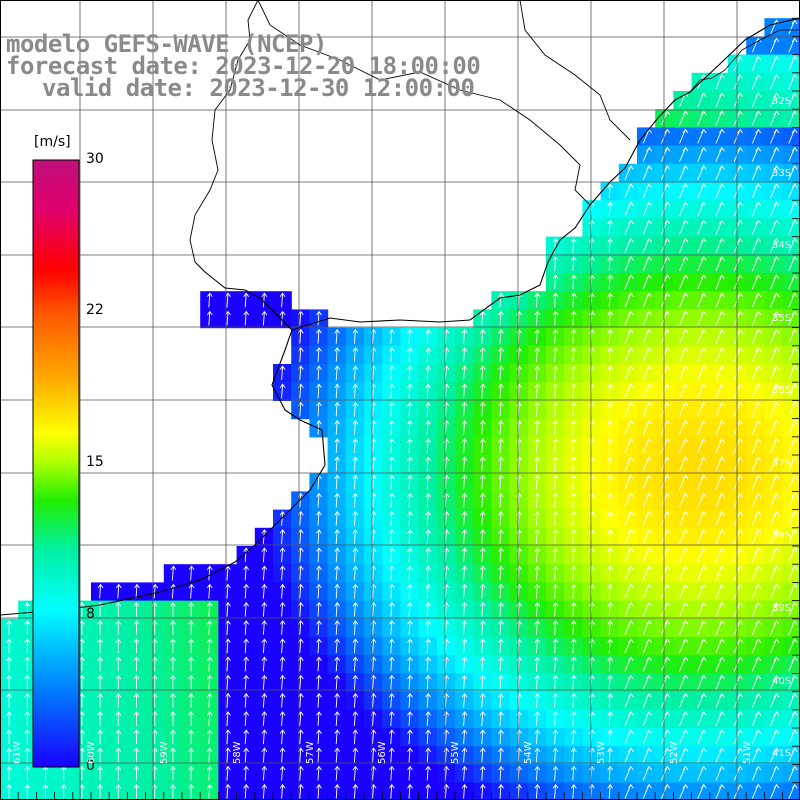  Describe the element at coordinates (782, 245) in the screenshot. I see `lat-label-34s: 34S` at that location.